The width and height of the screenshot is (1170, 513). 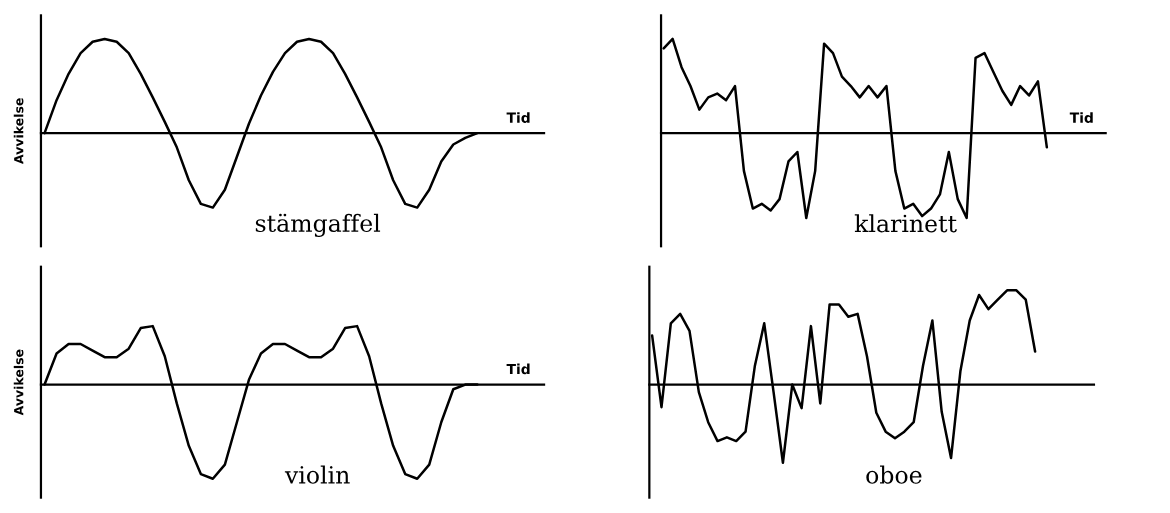 I want to click on annotation: violin, so click(x=317, y=474).